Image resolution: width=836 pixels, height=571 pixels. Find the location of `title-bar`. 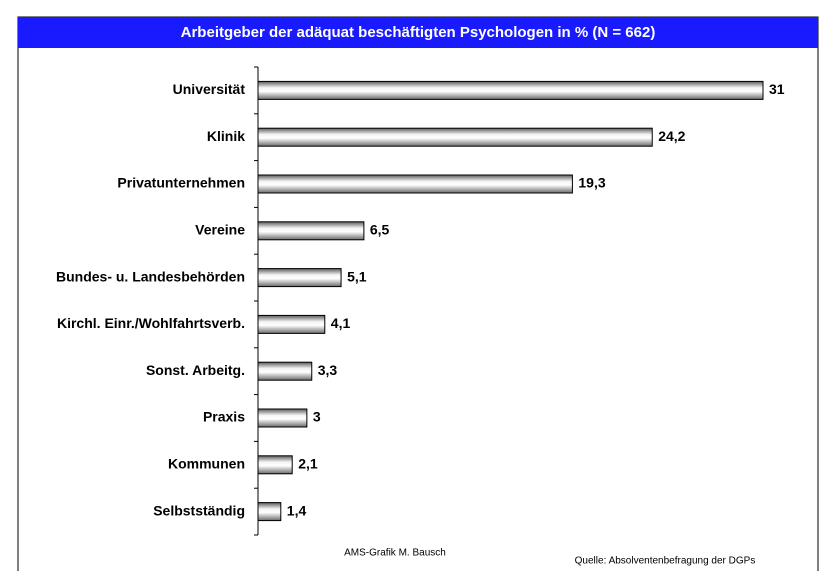

title-bar is located at coordinates (418, 32).